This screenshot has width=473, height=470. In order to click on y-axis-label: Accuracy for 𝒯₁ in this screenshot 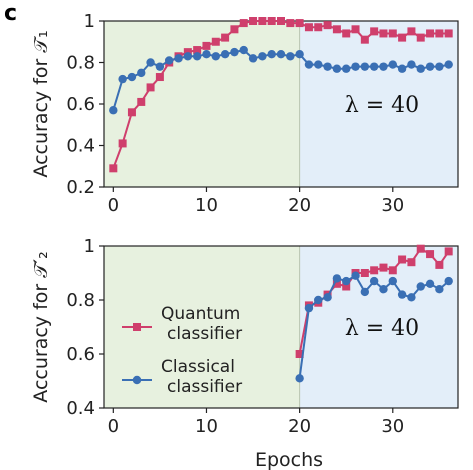, I will do `click(41, 103)`.